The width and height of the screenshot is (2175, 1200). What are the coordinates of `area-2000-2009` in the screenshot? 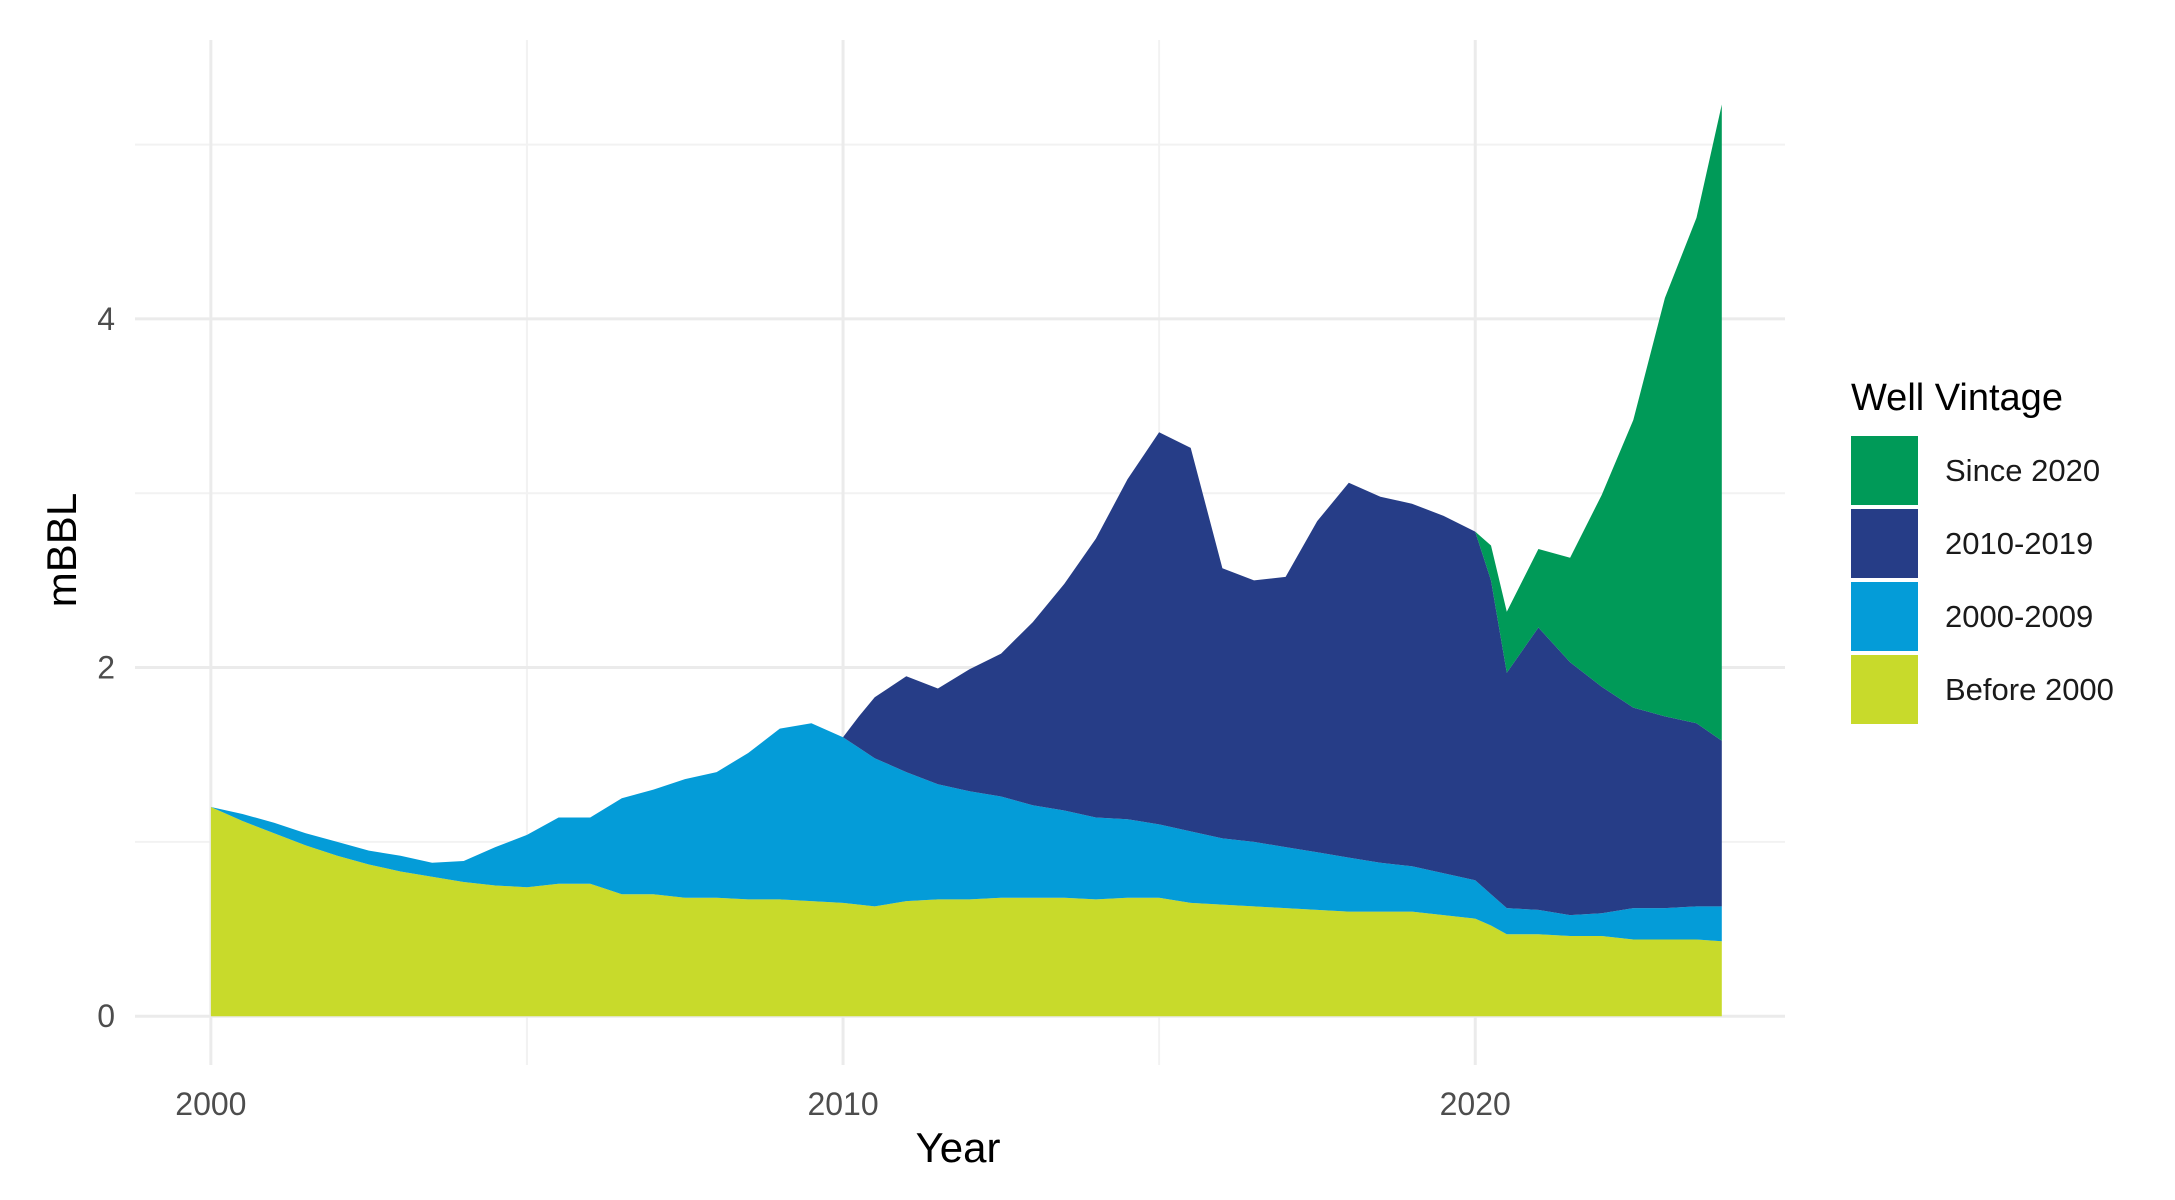 It's located at (966, 832).